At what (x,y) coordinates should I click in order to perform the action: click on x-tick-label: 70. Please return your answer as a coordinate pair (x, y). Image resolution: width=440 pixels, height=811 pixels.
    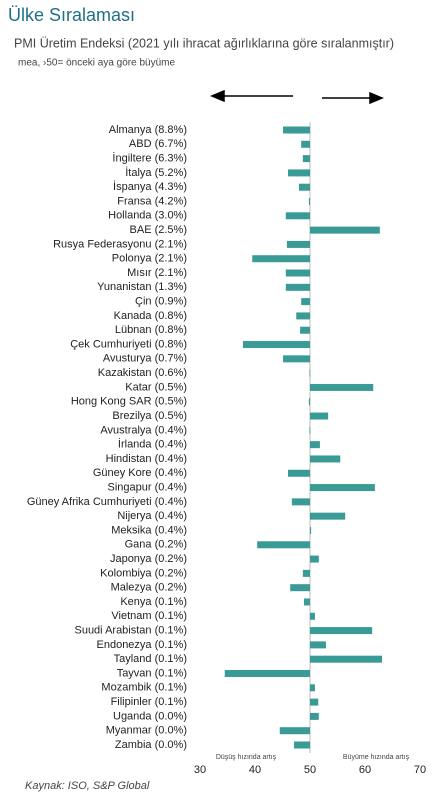
    Looking at the image, I should click on (420, 770).